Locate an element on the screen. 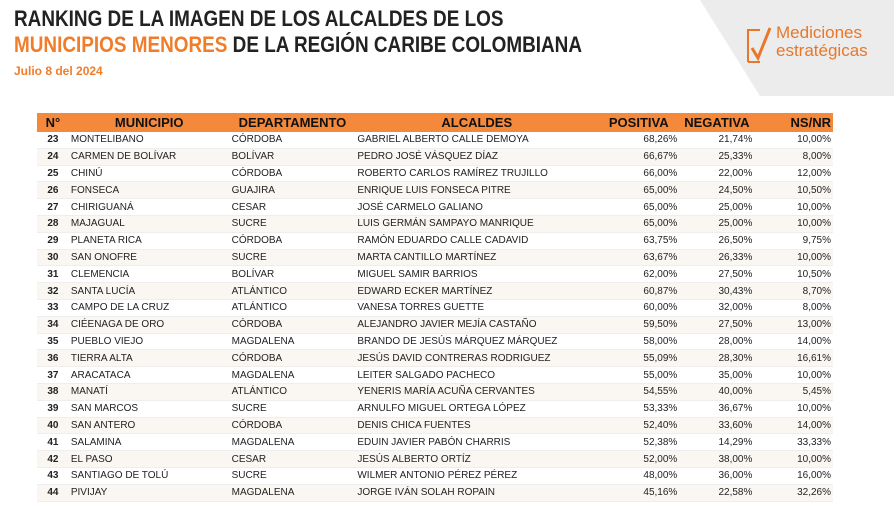 The image size is (894, 505). table-cell: 55,00% is located at coordinates (639, 375).